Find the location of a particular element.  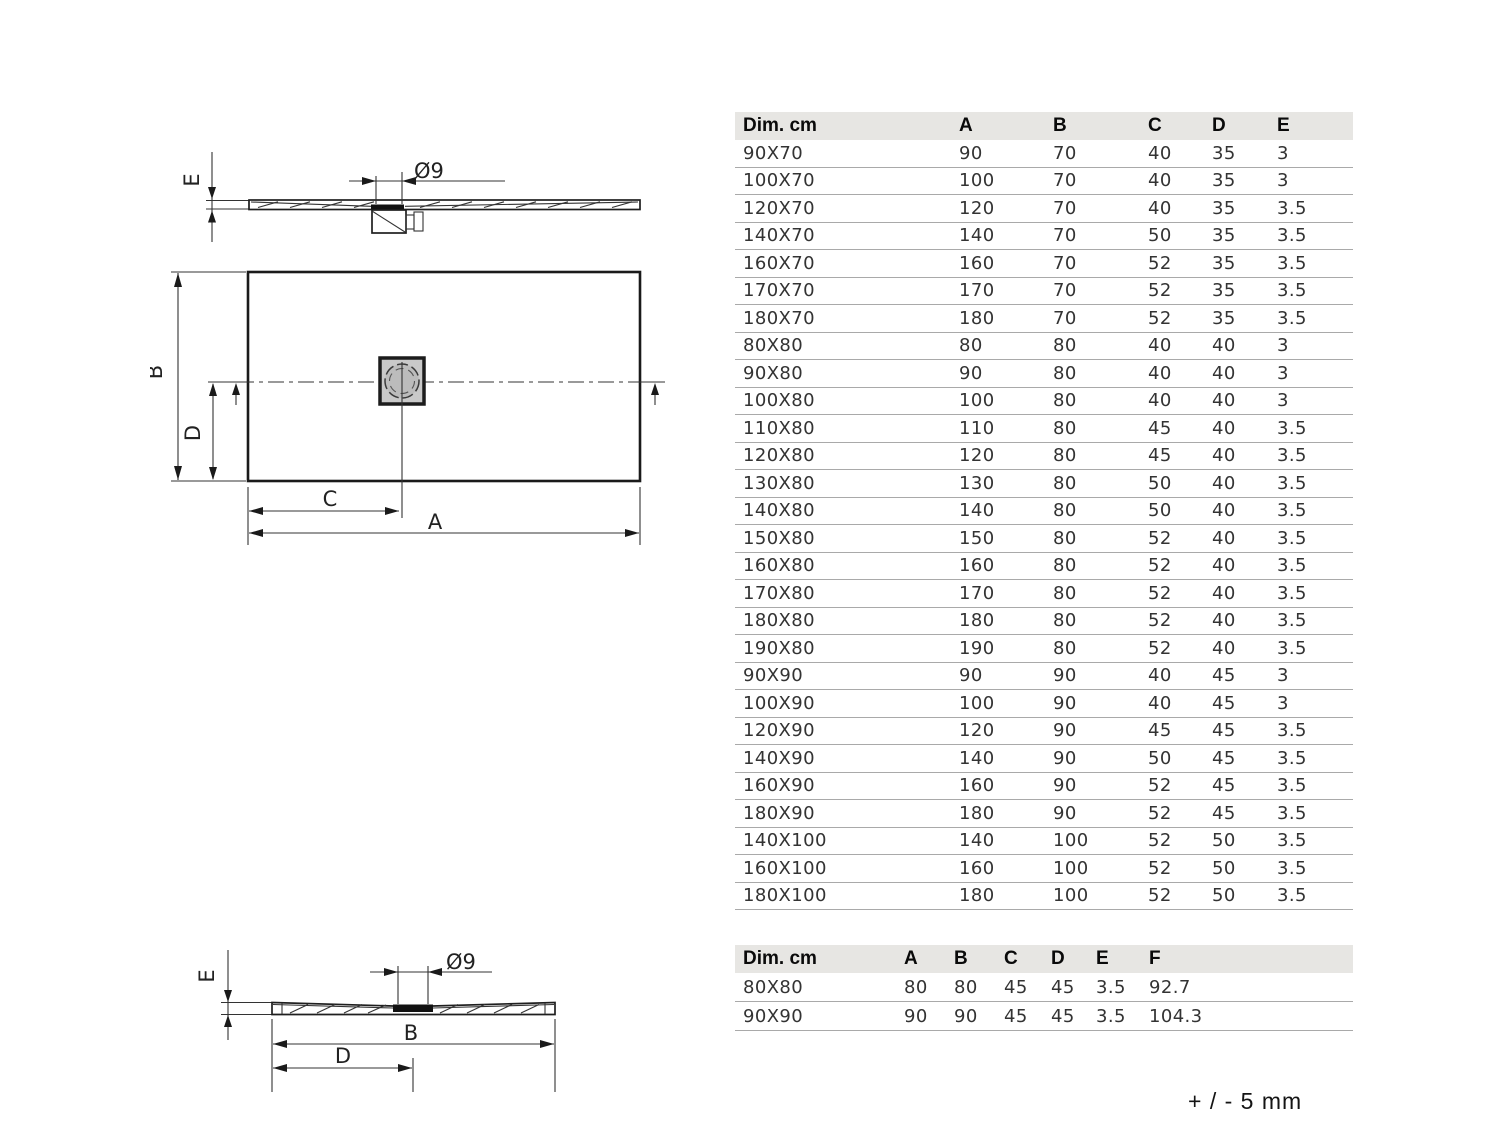

cell: 90X70 is located at coordinates (843, 154).